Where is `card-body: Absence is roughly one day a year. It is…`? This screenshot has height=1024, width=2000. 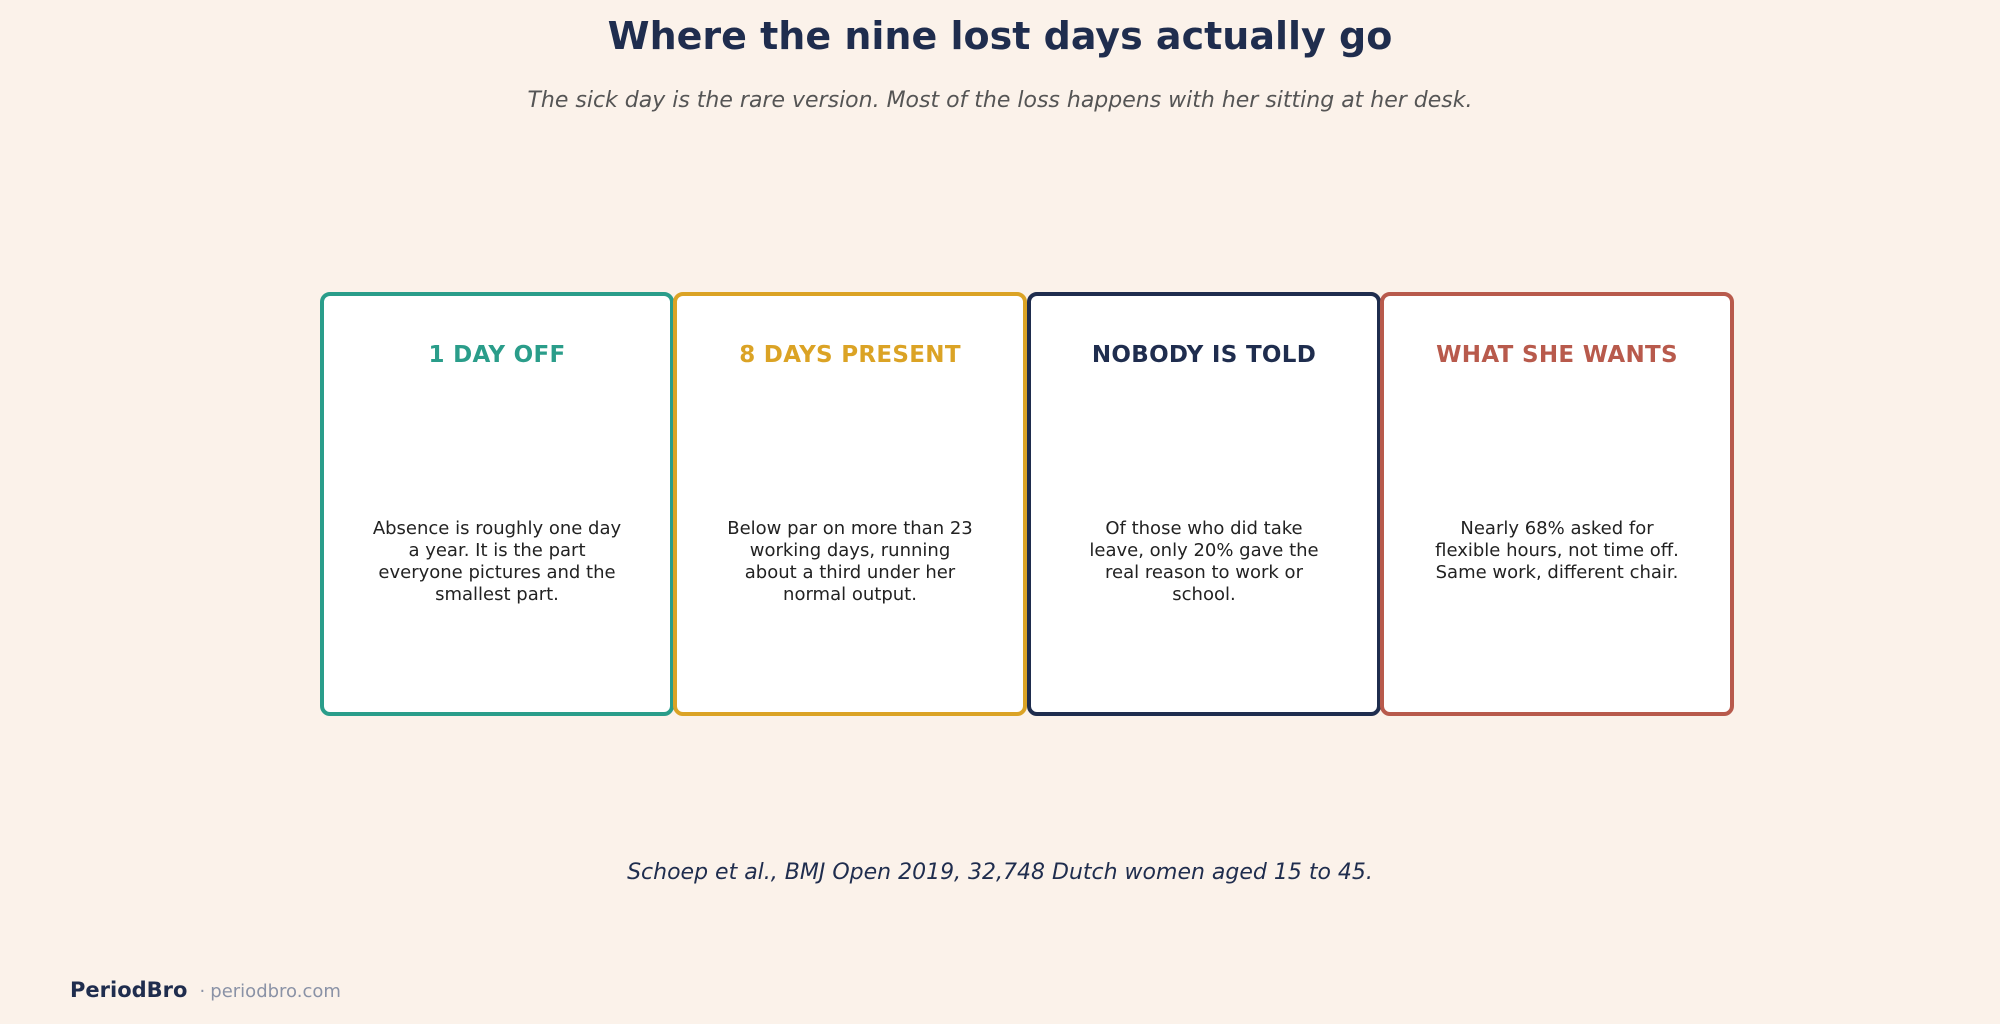
card-body: Absence is roughly one day a year. It is… is located at coordinates (497, 561).